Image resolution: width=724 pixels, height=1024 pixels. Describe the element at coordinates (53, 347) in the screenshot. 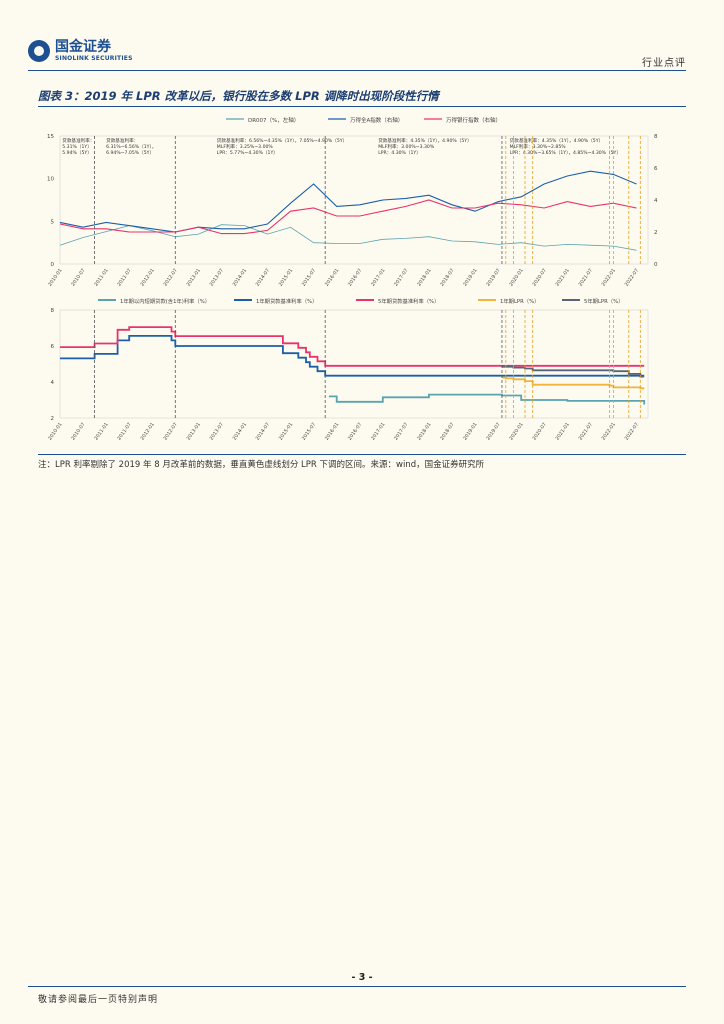

I see `panel2-y-tick: 6` at that location.